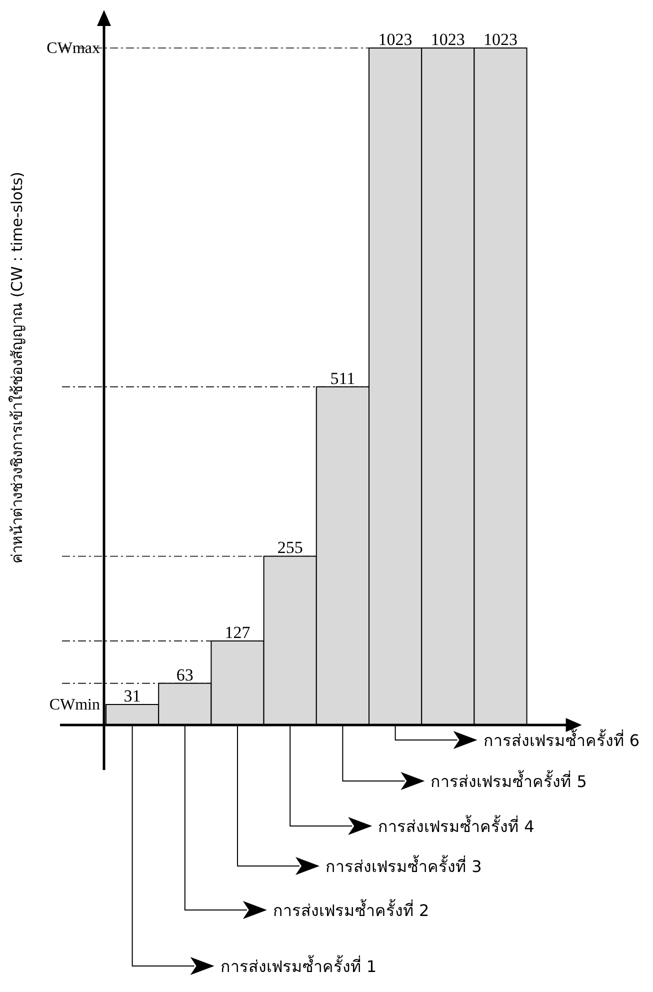  Describe the element at coordinates (456, 825) in the screenshot. I see `text: การส่งเฟรมซ้ำครั้งที่ 4` at that location.